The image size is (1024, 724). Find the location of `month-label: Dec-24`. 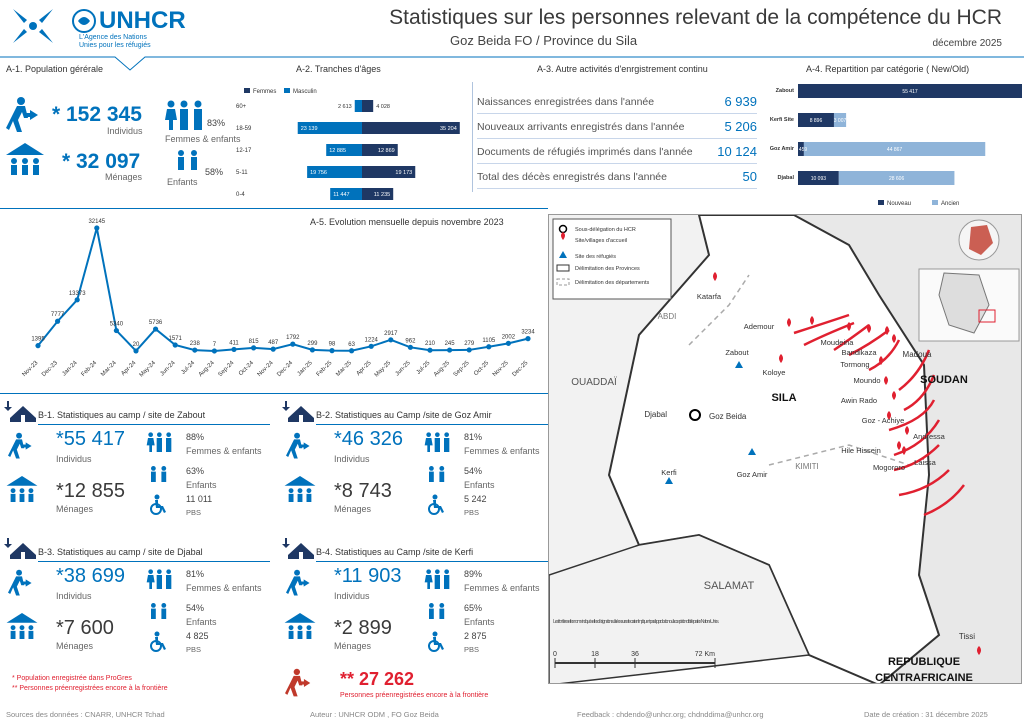

month-label: Dec-24 is located at coordinates (285, 369).